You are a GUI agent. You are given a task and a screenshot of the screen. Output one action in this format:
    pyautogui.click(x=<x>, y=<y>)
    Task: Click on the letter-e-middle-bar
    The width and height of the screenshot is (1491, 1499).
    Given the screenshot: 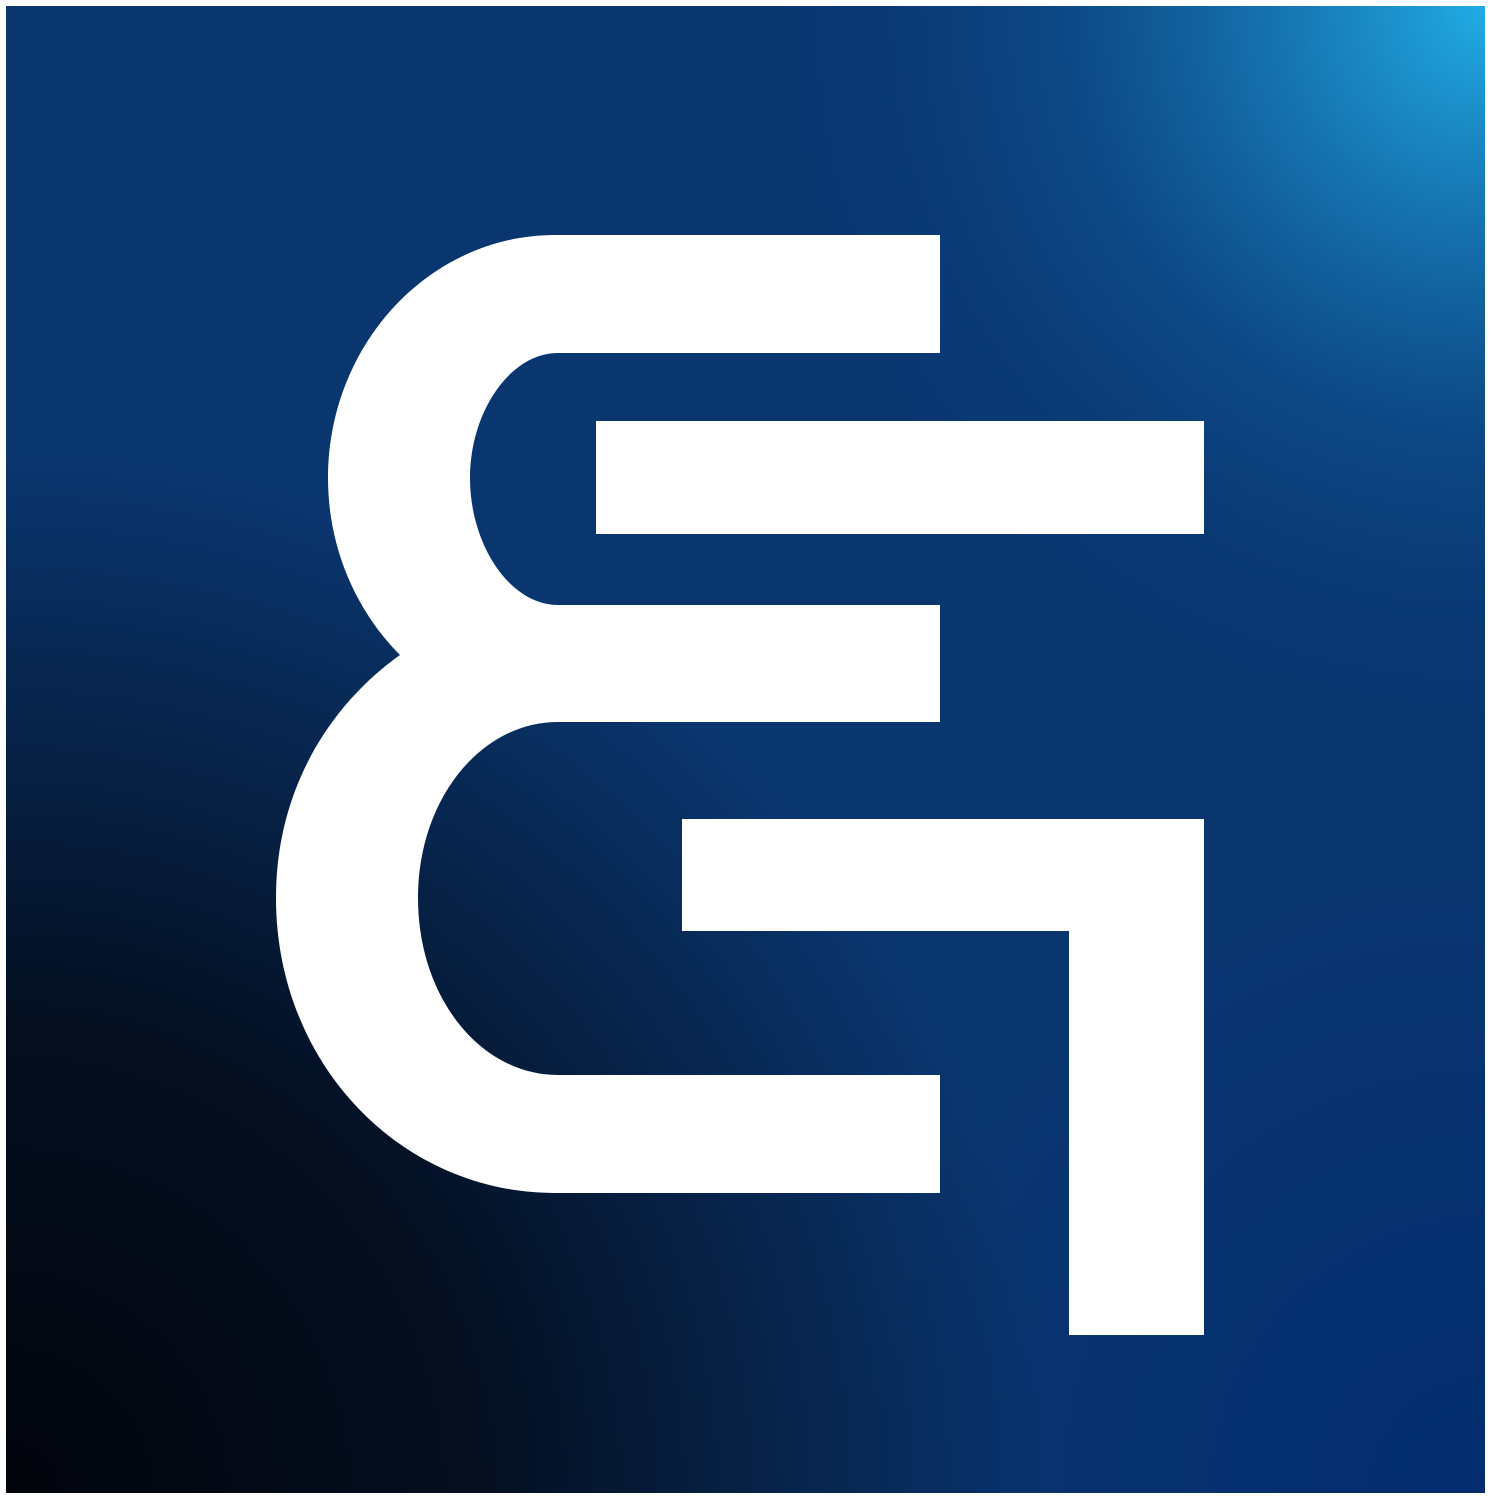 What is the action you would take?
    pyautogui.click(x=900, y=477)
    